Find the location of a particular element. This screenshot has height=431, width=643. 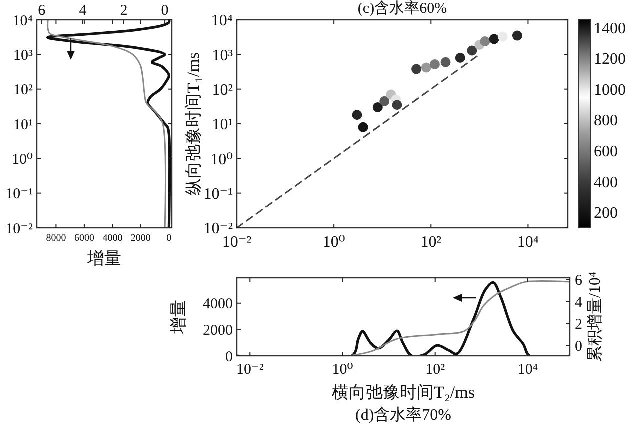

text: (d)含水率70% is located at coordinates (404, 415).